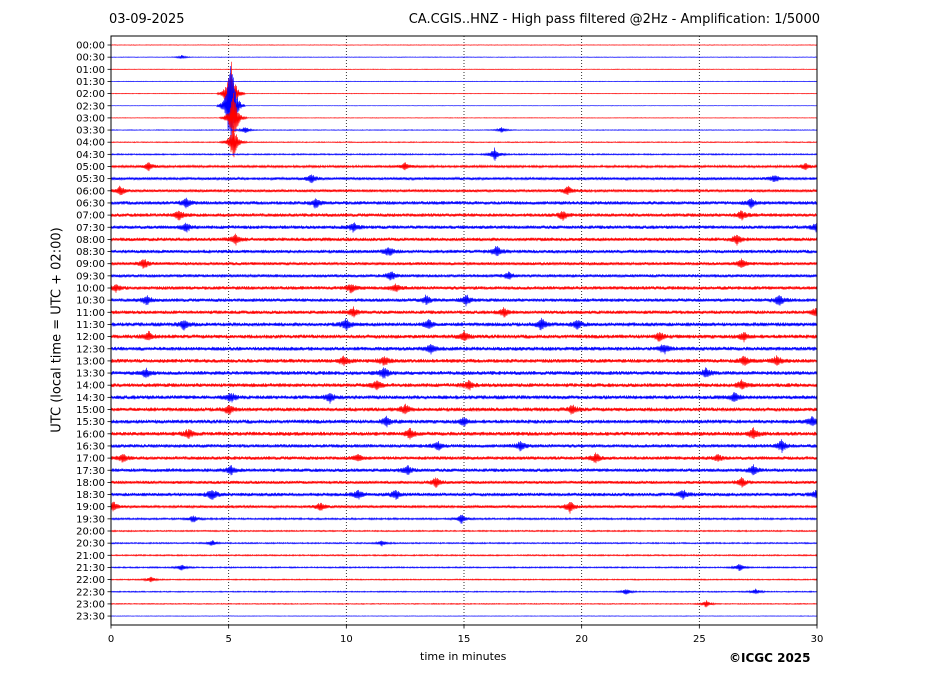  What do you see at coordinates (90, 544) in the screenshot?
I see `y-tick-label: 20:30` at bounding box center [90, 544].